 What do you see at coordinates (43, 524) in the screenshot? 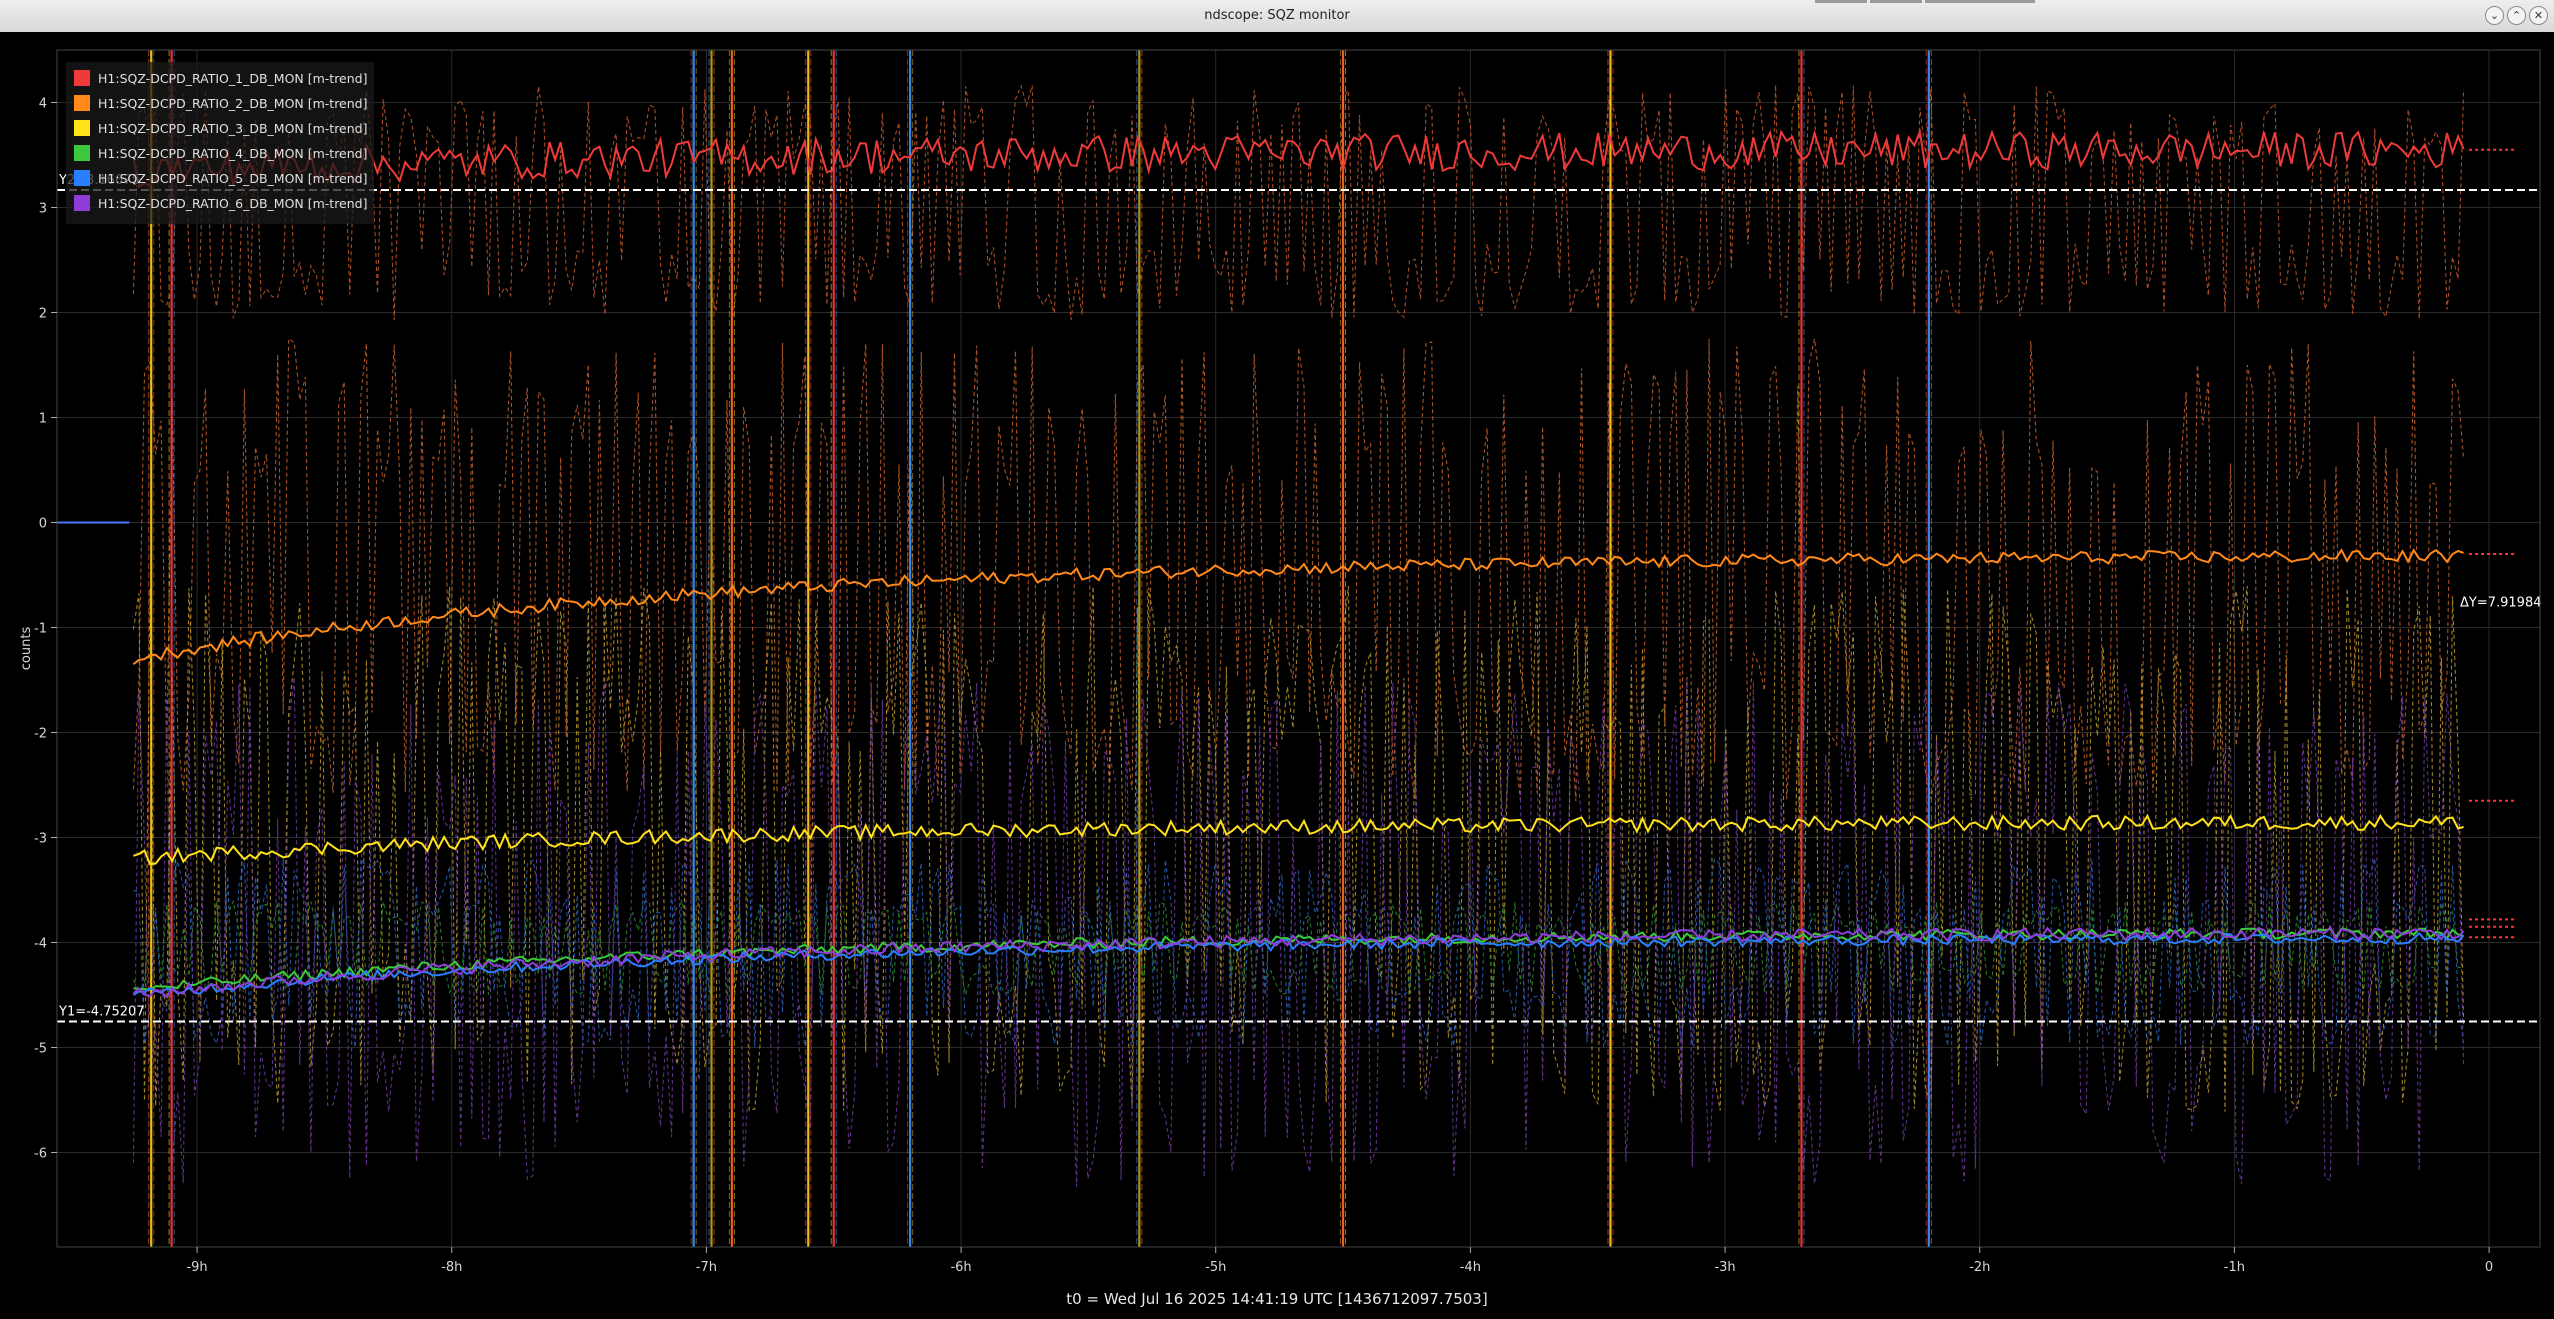
I see `y-tick-label: 0` at bounding box center [43, 524].